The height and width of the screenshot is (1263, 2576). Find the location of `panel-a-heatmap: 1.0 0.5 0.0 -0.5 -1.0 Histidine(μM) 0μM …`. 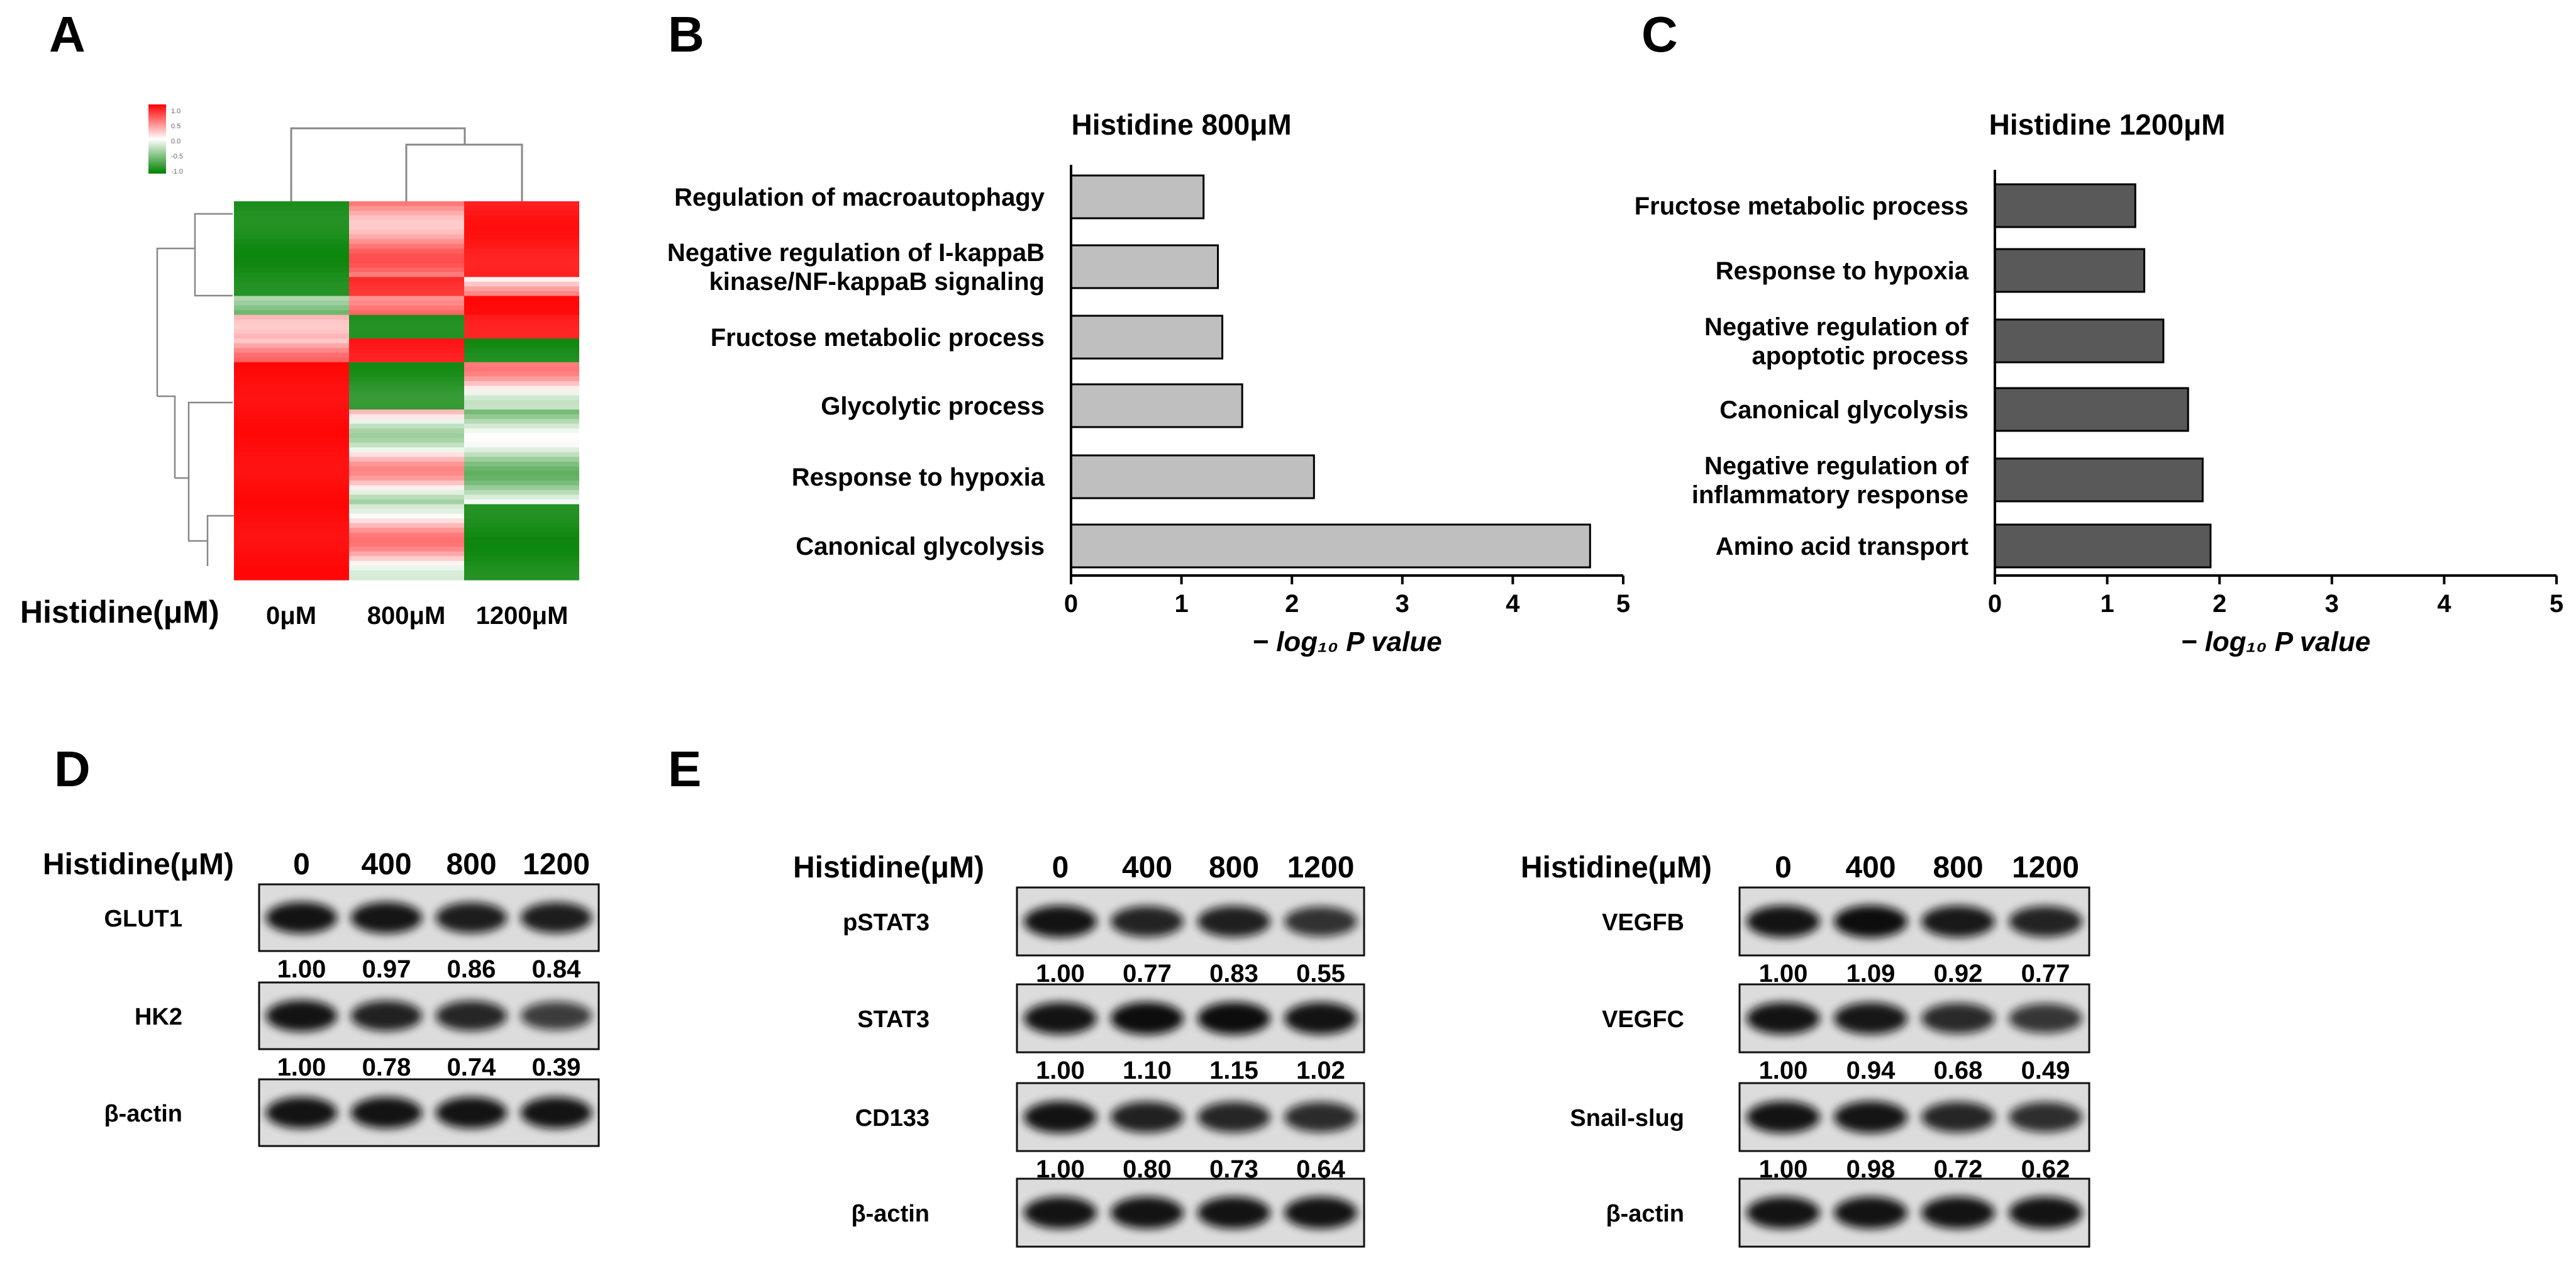

panel-a-heatmap: 1.0 0.5 0.0 -0.5 -1.0 Histidine(μM) 0μM … is located at coordinates (299, 367).